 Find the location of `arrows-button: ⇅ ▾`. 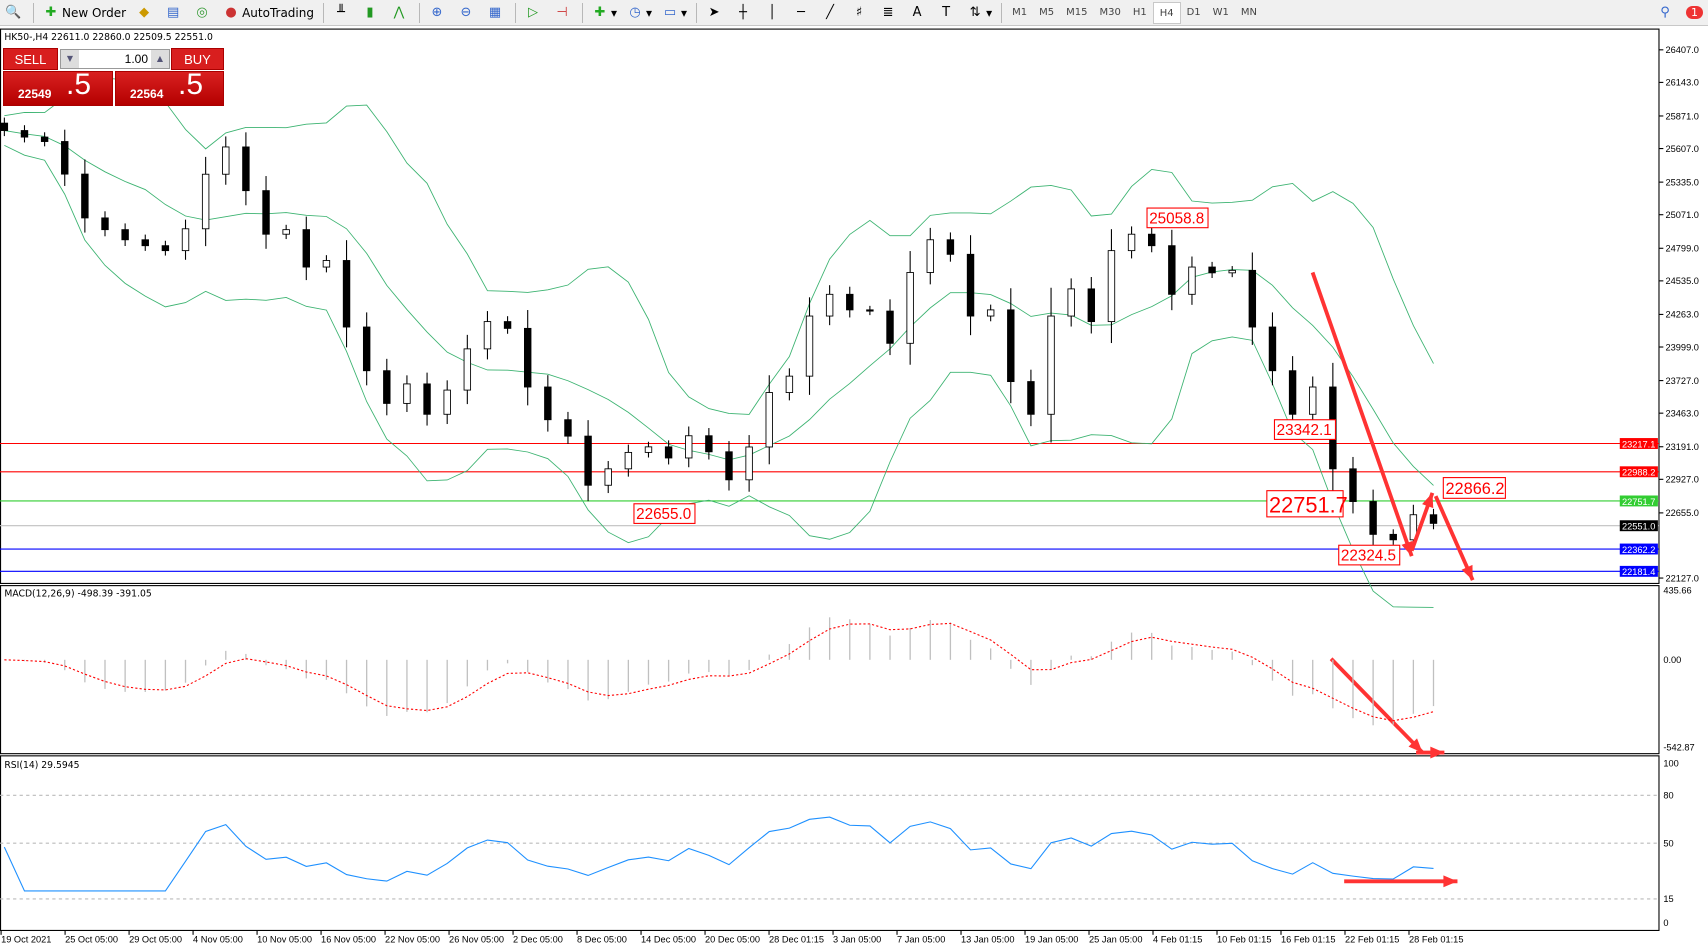

arrows-button: ⇅ ▾ is located at coordinates (979, 13).